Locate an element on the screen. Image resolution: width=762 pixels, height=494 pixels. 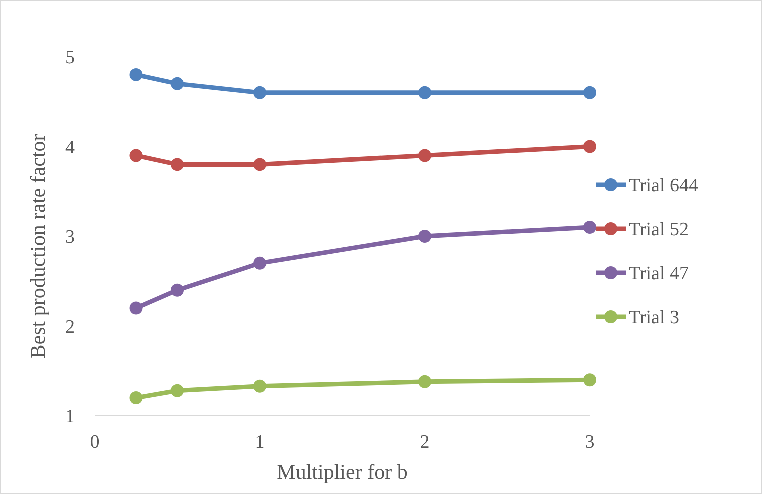
y-tick-label: 5 is located at coordinates (70, 58).